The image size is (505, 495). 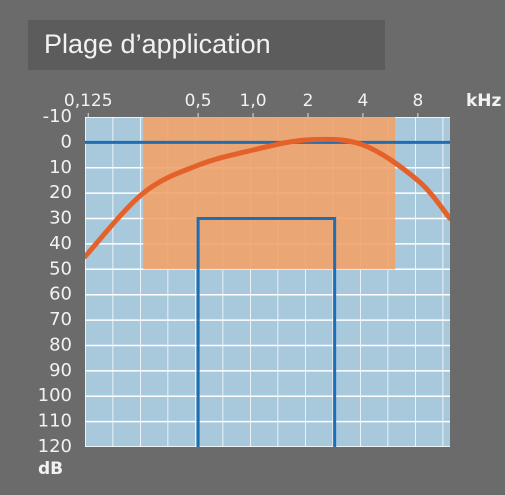 I want to click on title-box, so click(x=206, y=45).